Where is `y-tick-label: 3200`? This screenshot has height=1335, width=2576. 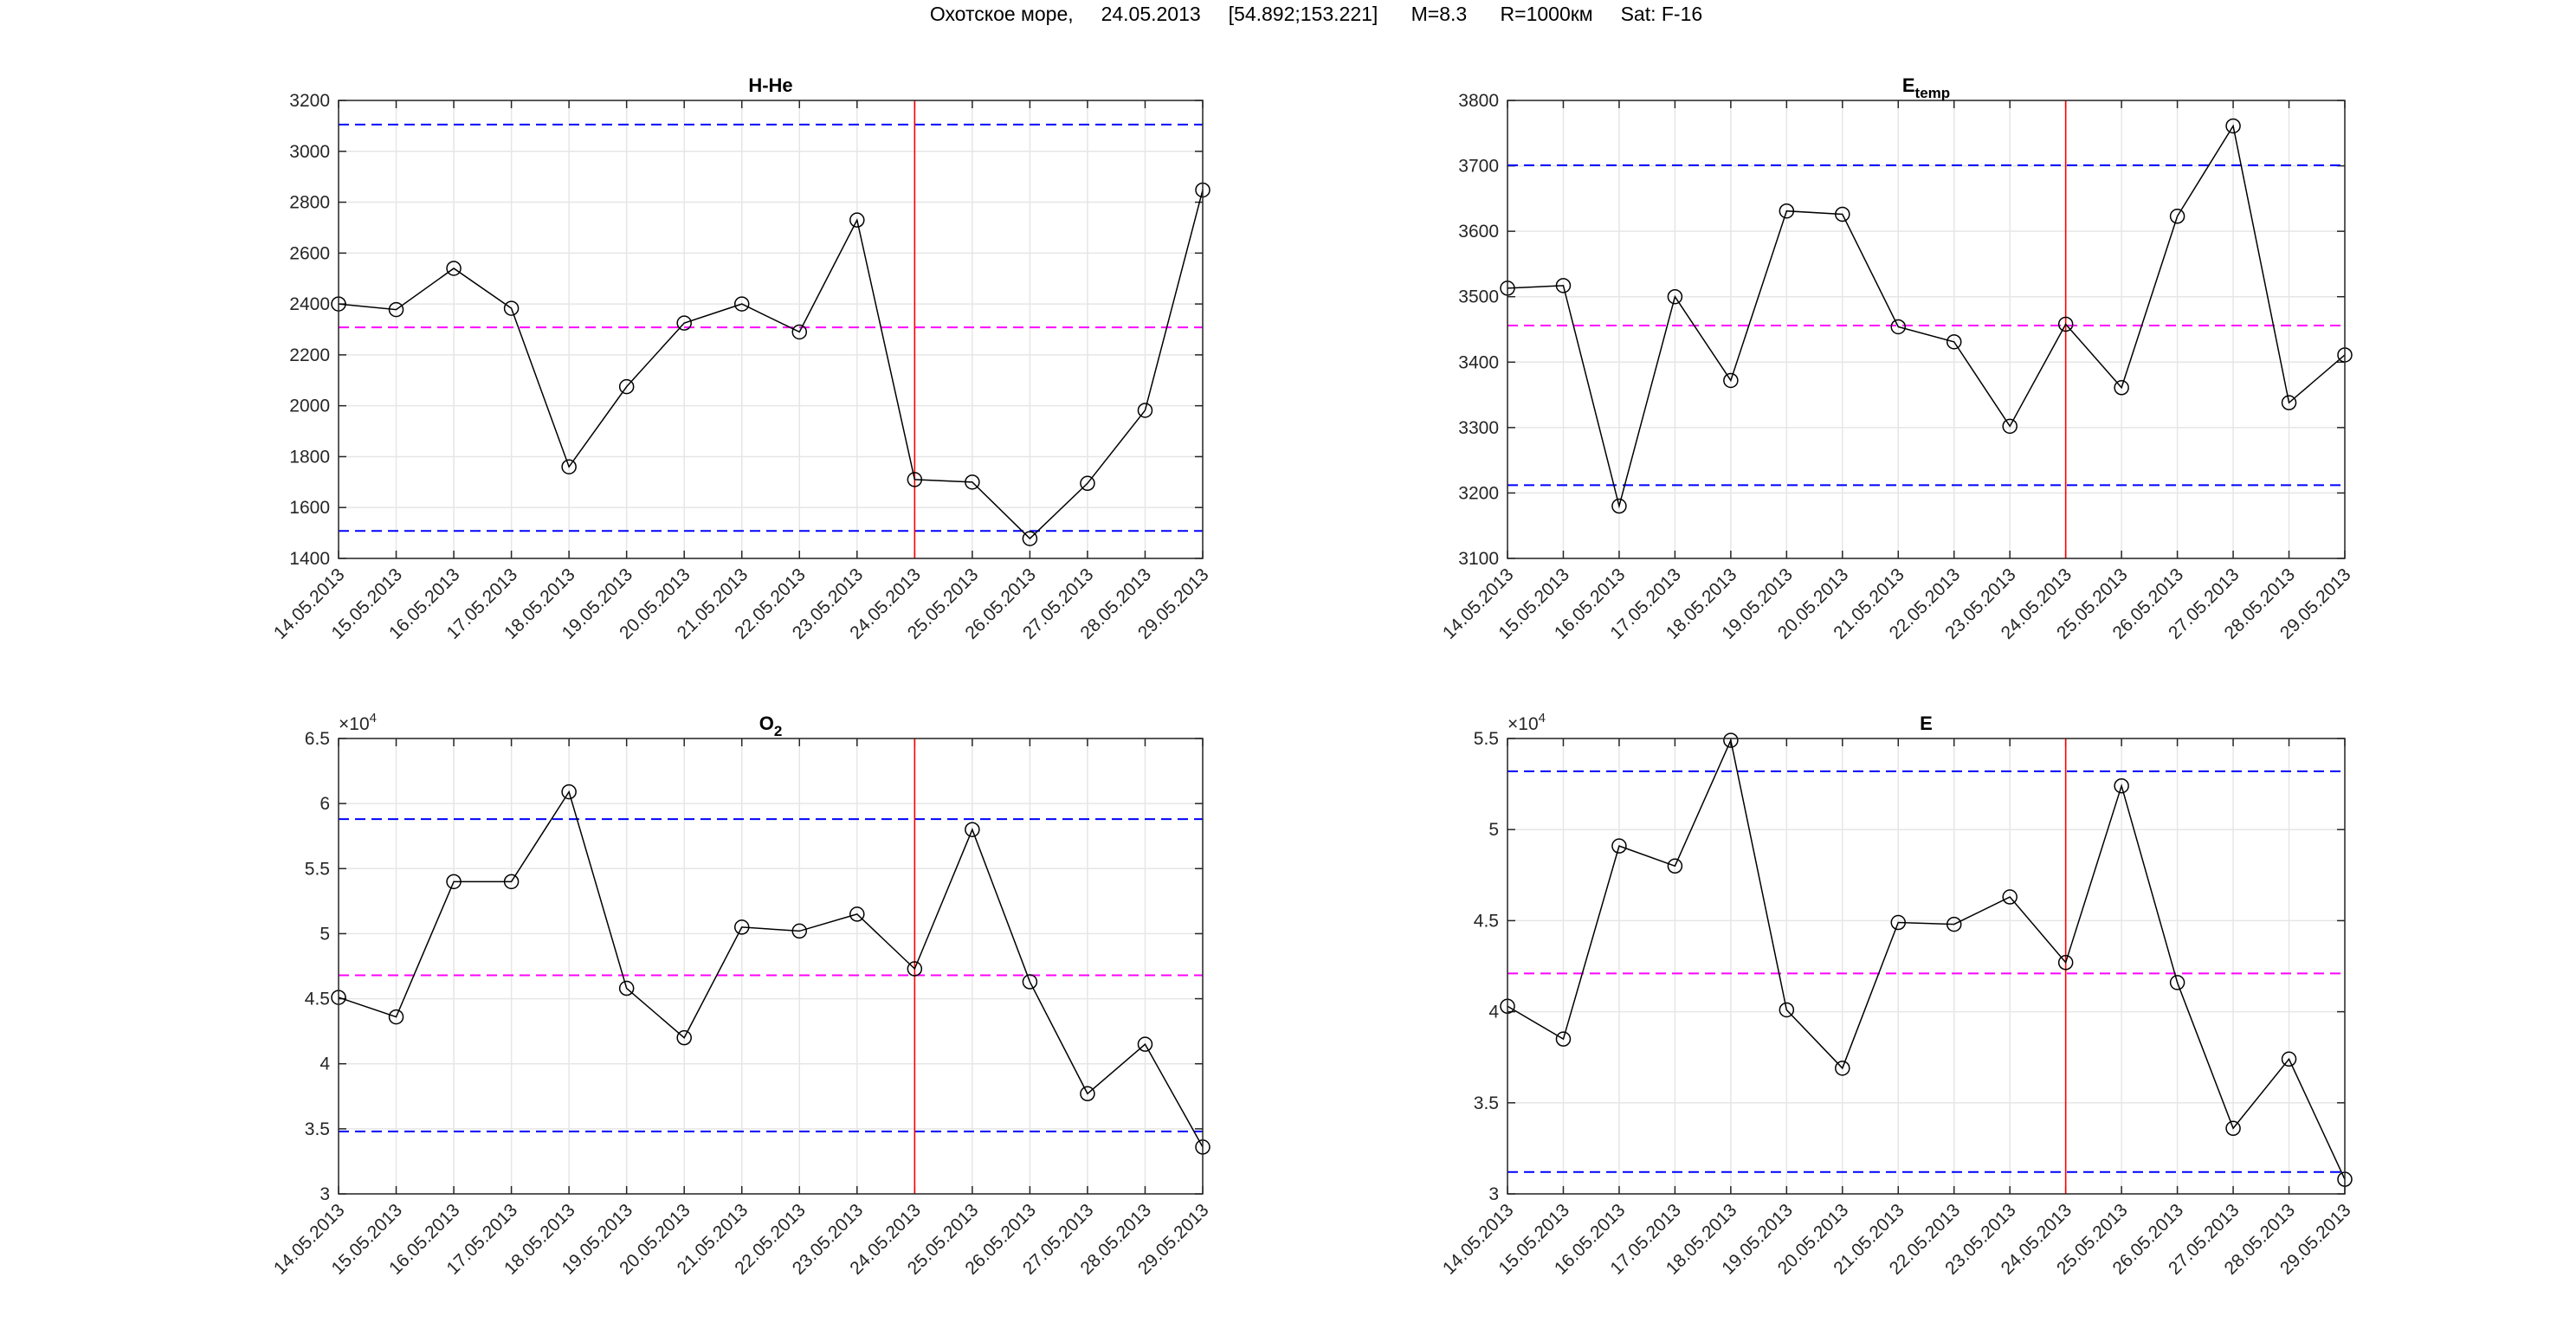 y-tick-label: 3200 is located at coordinates (1478, 493).